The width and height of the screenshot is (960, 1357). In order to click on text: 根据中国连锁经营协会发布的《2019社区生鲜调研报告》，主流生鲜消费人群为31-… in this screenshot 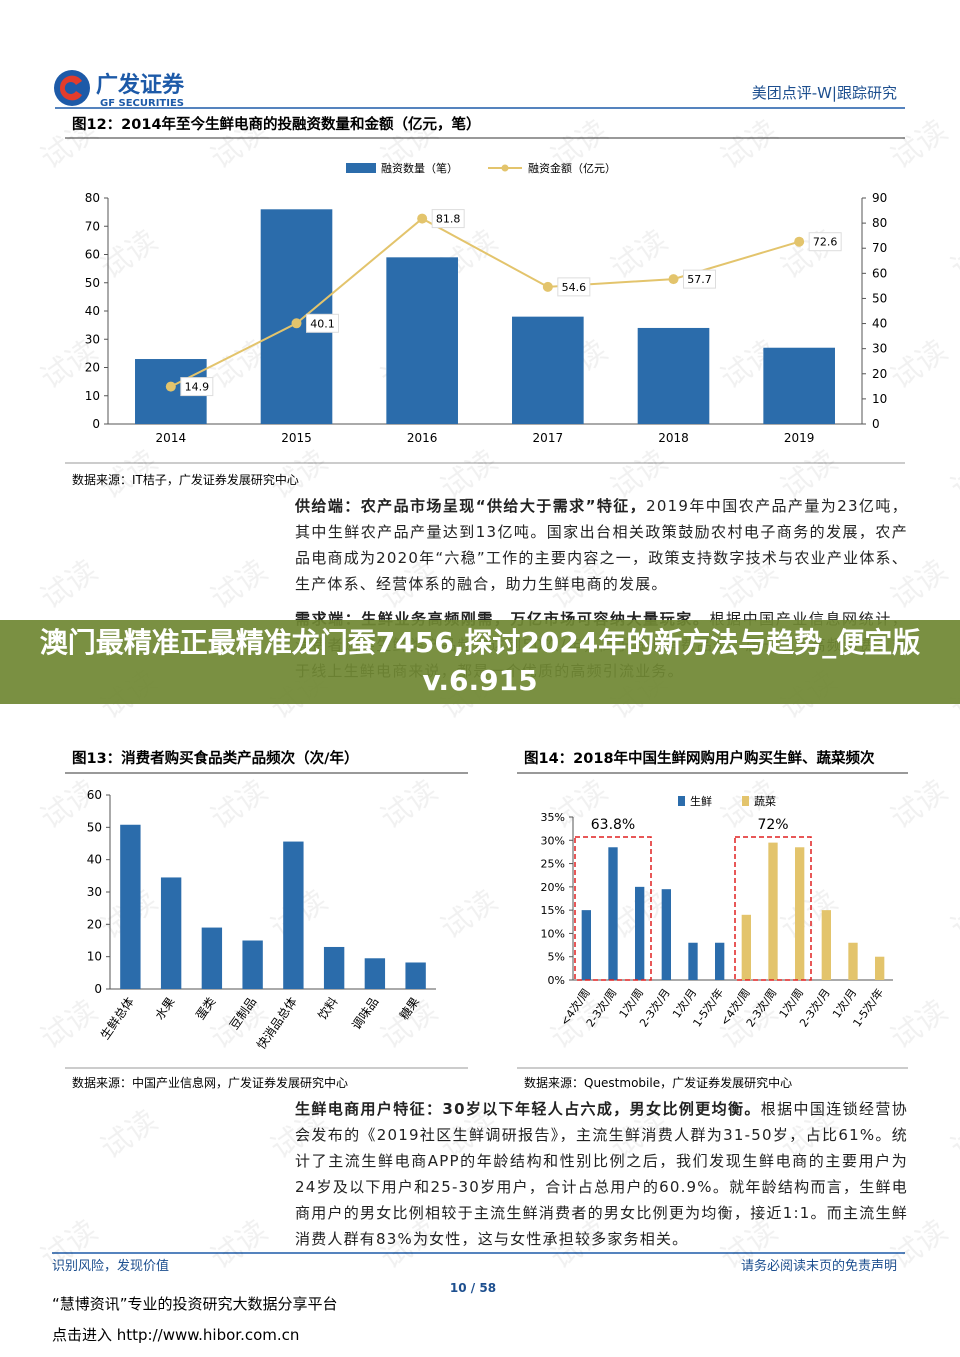, I will do `click(601, 1174)`.